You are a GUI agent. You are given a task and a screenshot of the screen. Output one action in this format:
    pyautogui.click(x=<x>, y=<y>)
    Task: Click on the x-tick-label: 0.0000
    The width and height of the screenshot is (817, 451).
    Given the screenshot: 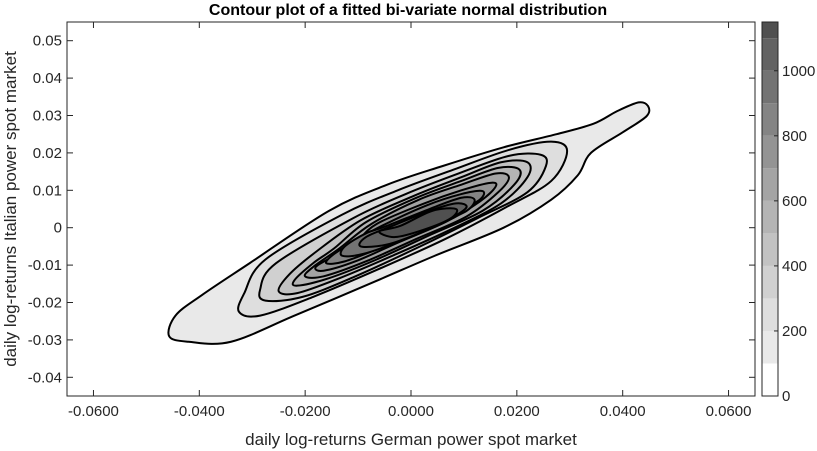 What is the action you would take?
    pyautogui.click(x=411, y=411)
    